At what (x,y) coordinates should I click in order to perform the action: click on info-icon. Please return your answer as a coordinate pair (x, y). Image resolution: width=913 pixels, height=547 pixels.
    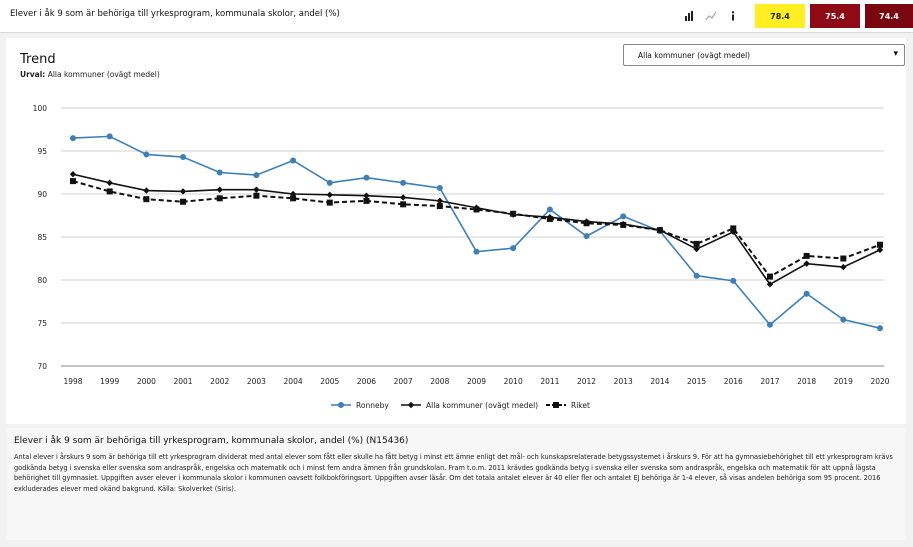
    Looking at the image, I should click on (733, 16).